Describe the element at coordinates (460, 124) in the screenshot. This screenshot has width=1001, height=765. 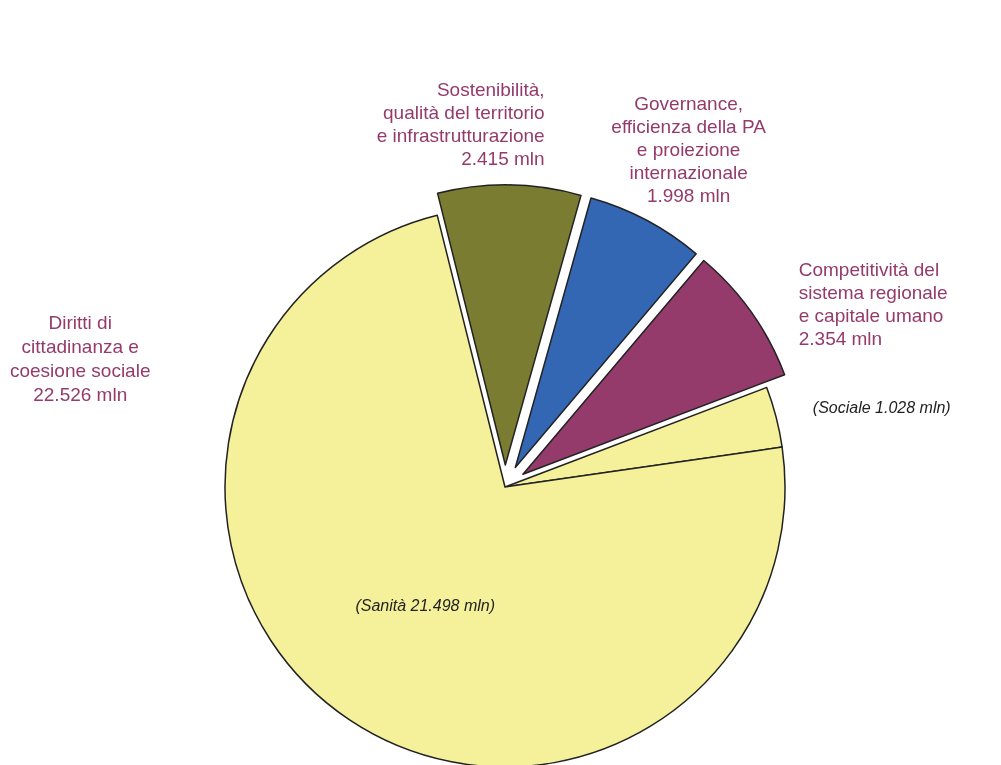
I see `slice-label: Sostenibilità, qualità del territorio e infrastrutturazione 2.415 mln` at that location.